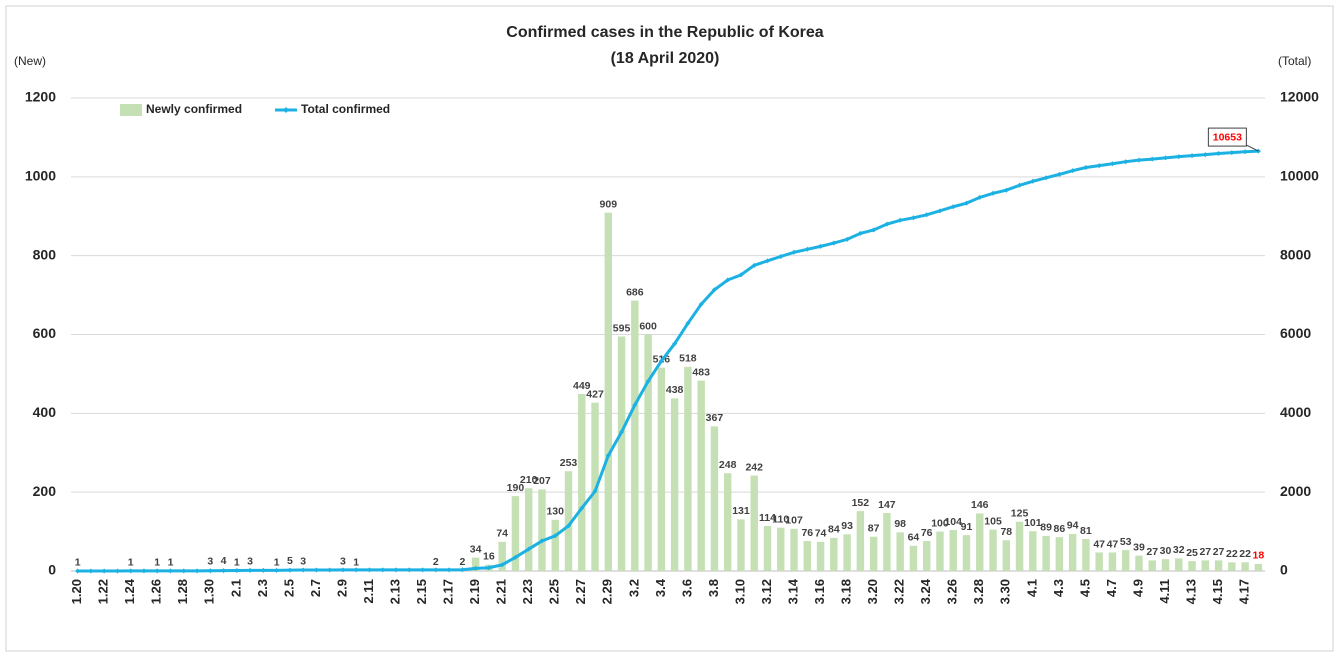 The height and width of the screenshot is (656, 1340). What do you see at coordinates (527, 591) in the screenshot?
I see `x-tick-label: 2.23` at bounding box center [527, 591].